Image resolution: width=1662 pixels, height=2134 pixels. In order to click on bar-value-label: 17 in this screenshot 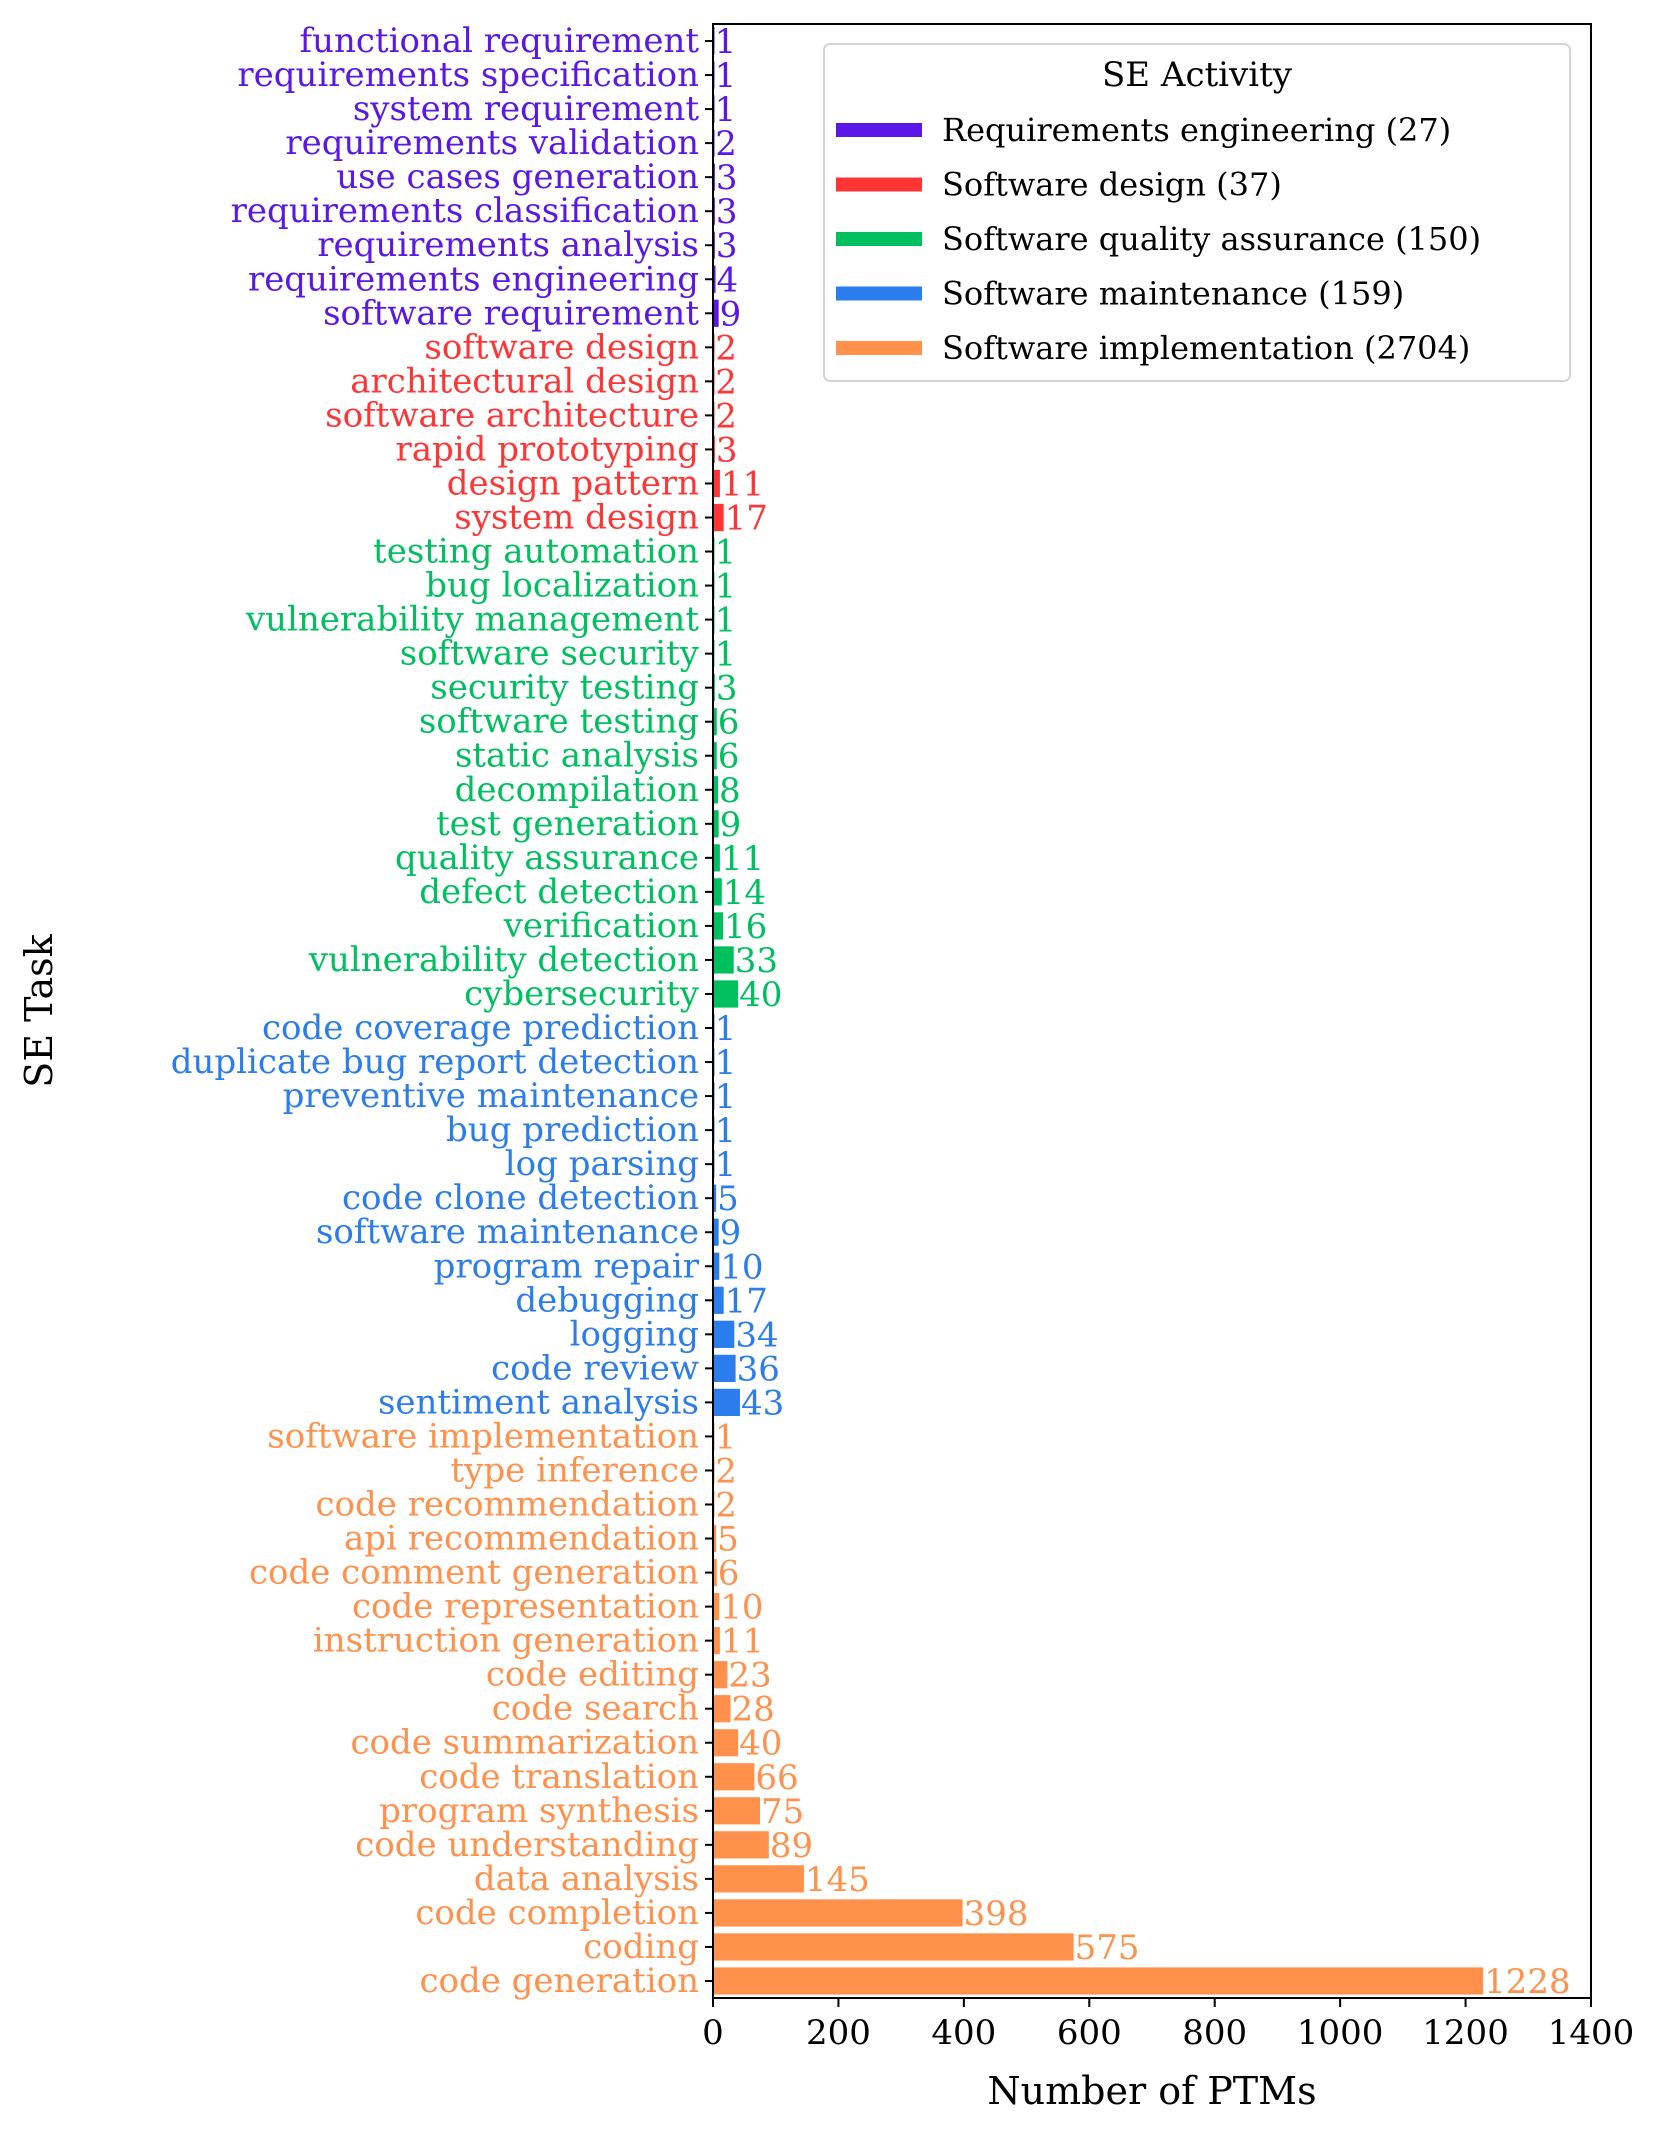, I will do `click(746, 519)`.